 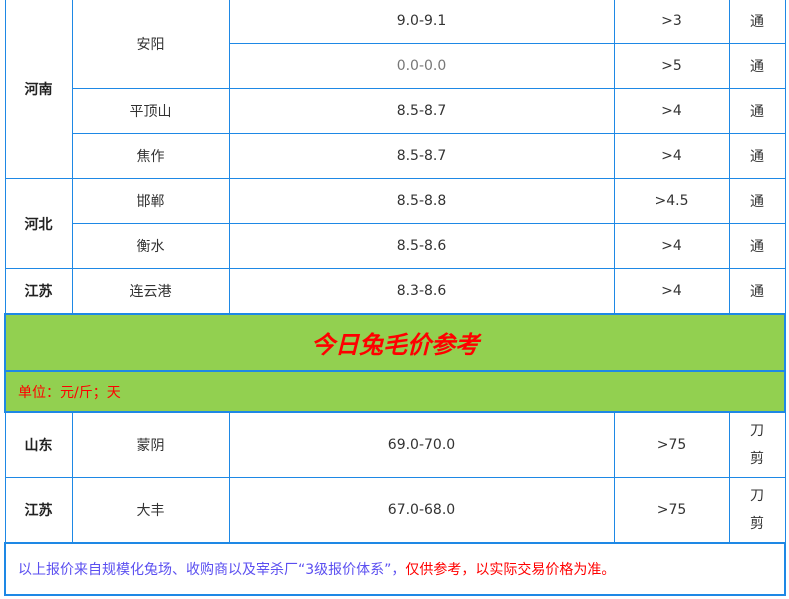 I want to click on table-row: 平顶山 8.5-8.7 >4 通, so click(x=395, y=111).